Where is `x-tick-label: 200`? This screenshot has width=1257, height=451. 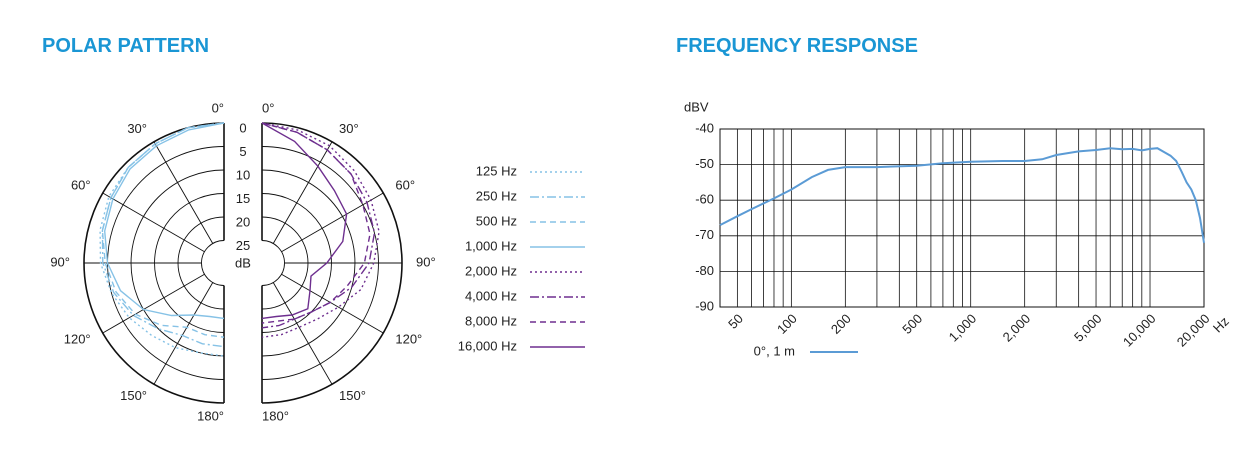
x-tick-label: 200 is located at coordinates (841, 324).